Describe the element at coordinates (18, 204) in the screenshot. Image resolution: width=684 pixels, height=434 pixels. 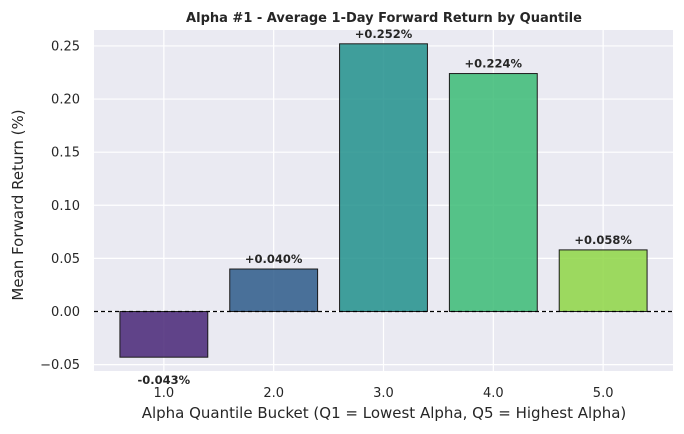
I see `y-axis-label: Mean Forward Return (%)` at that location.